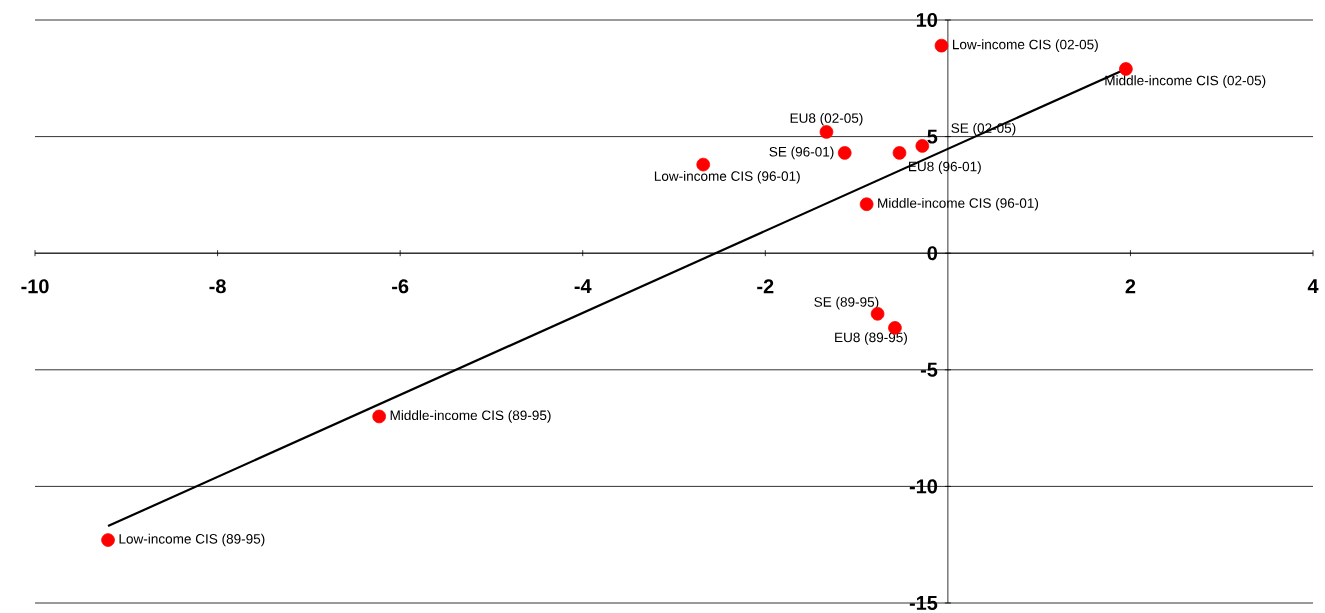  Describe the element at coordinates (871, 338) in the screenshot. I see `annotation: EU8 (89-95)` at that location.